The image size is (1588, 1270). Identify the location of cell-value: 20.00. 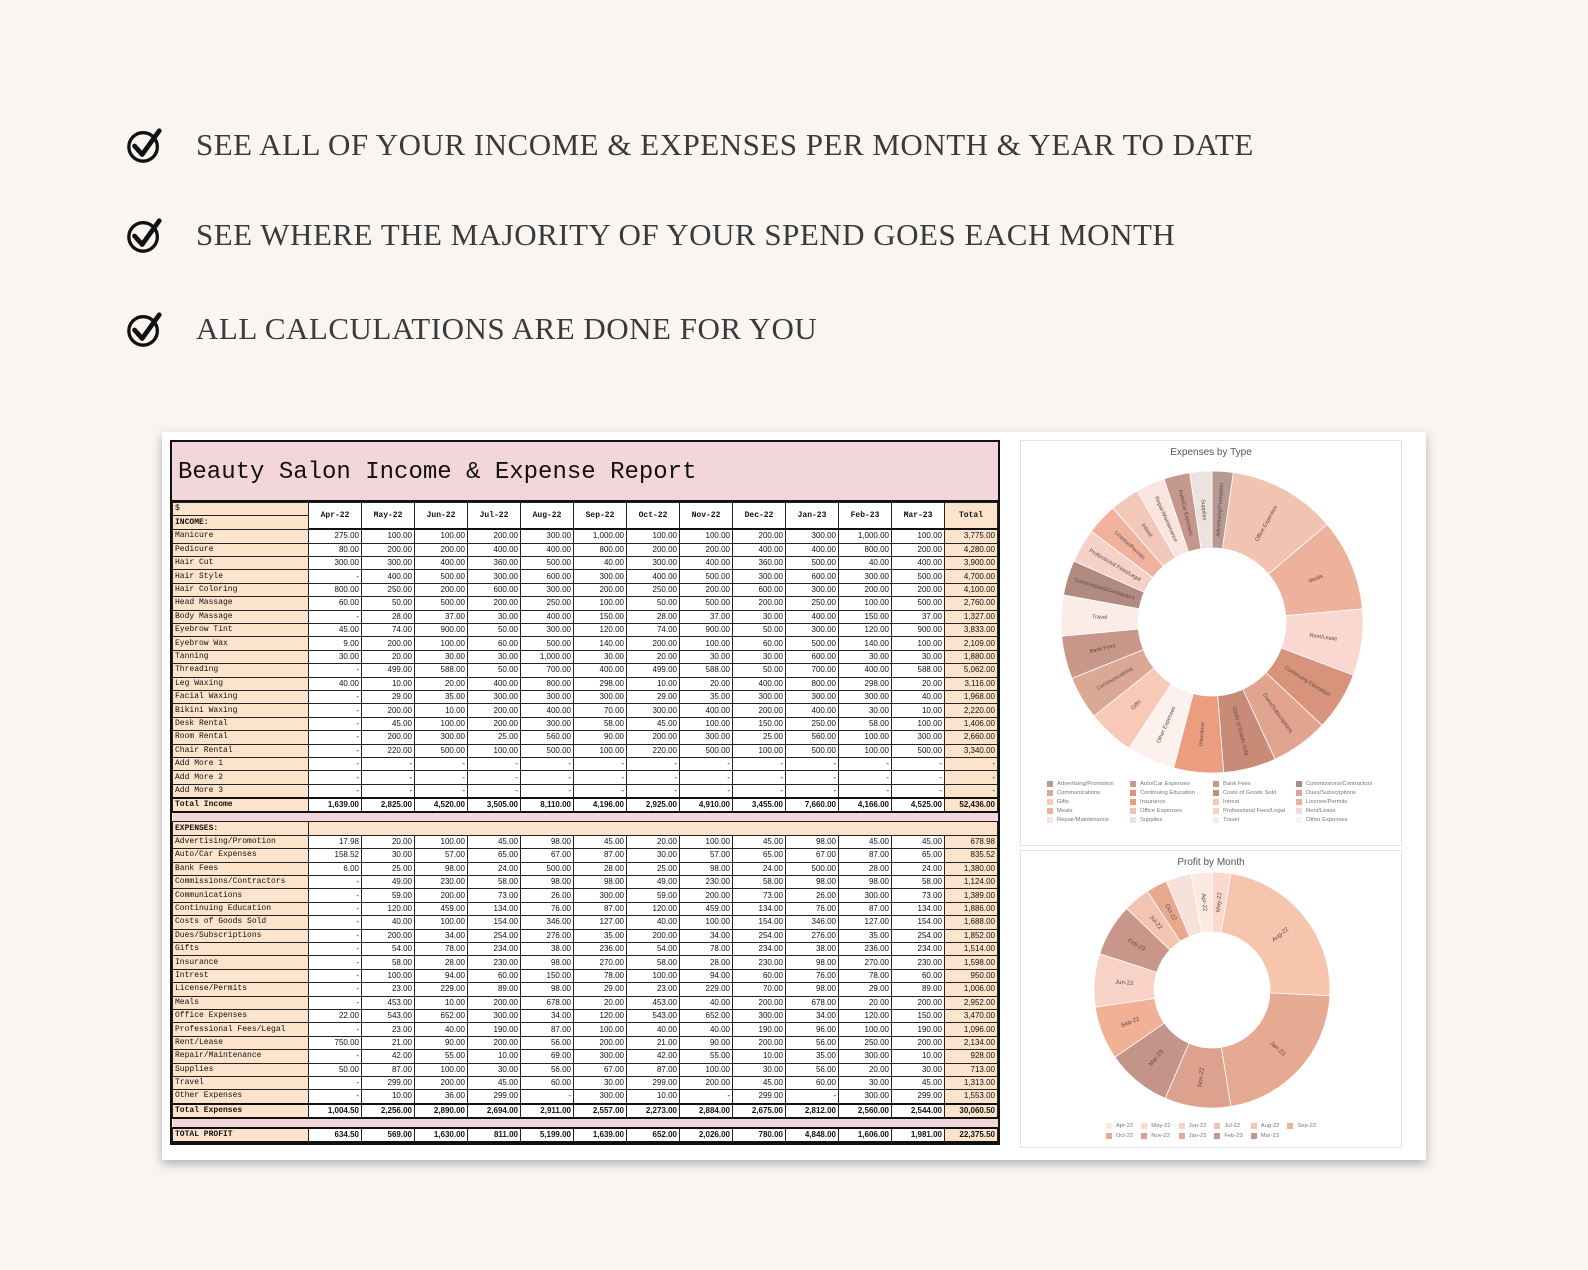
(653, 657).